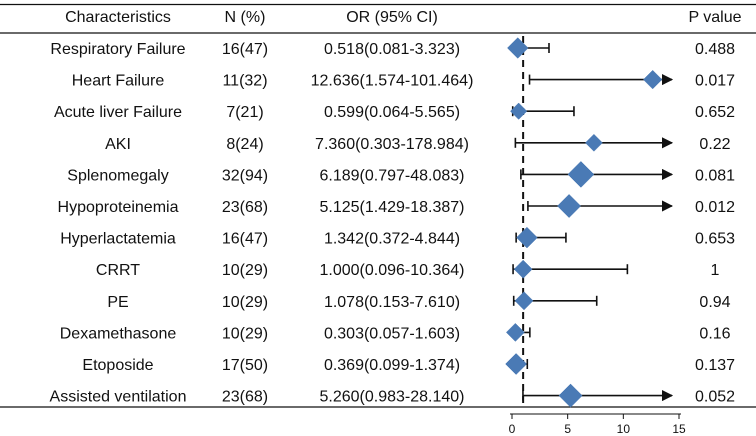 The image size is (756, 436). I want to click on forest-row: PE 10(29) 1.078(0.153-7.610) 0.94, so click(419, 301).